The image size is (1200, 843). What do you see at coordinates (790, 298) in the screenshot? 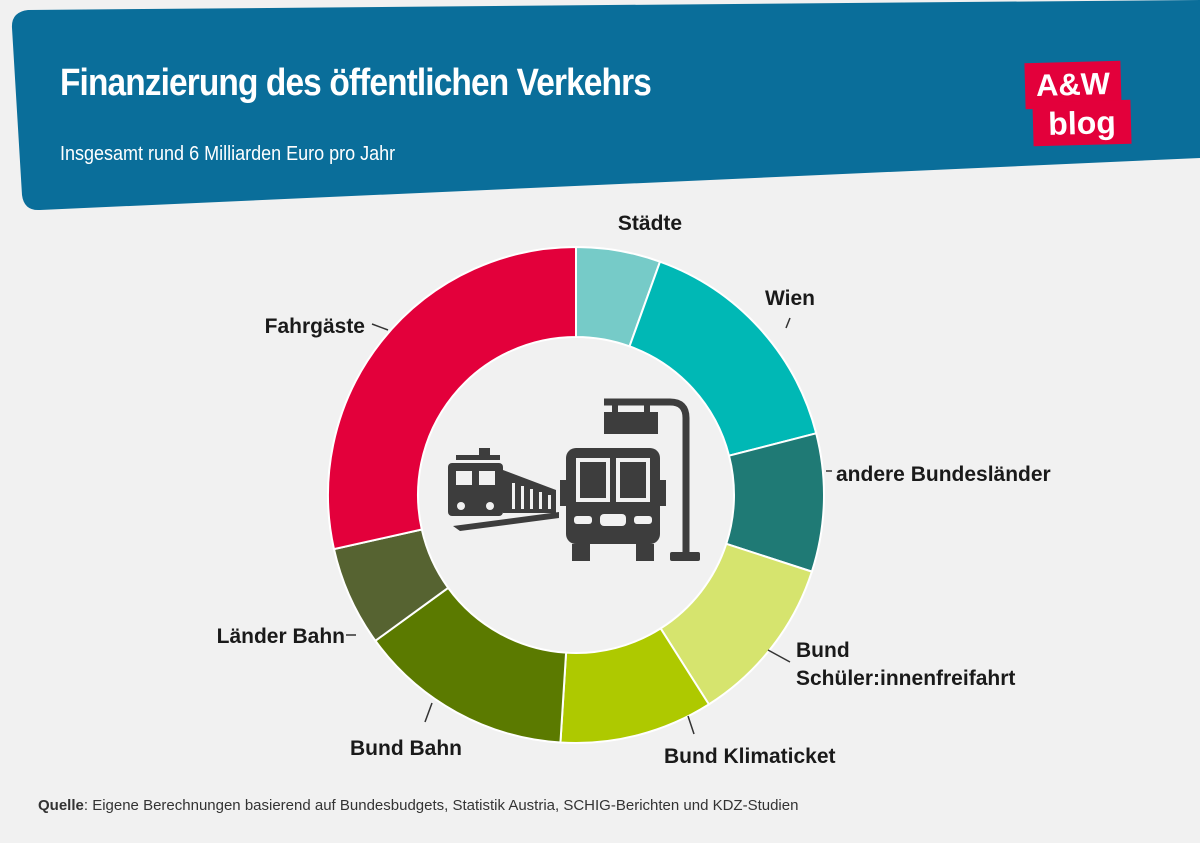
I see `slice-label: Wien` at bounding box center [790, 298].